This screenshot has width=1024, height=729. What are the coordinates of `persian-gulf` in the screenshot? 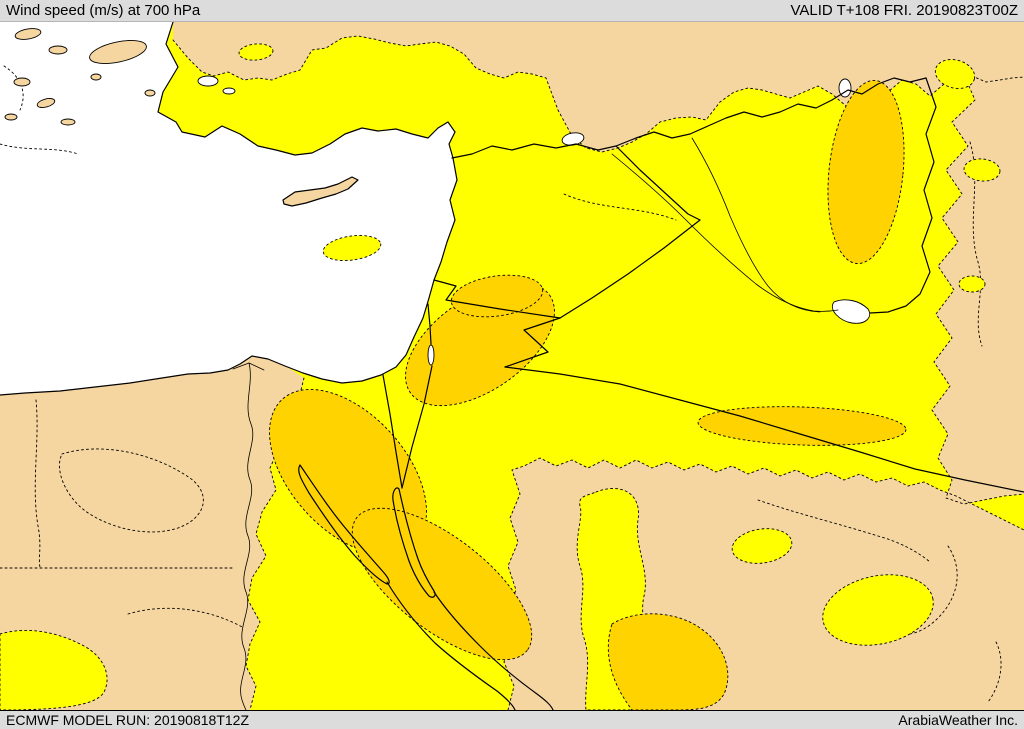 It's located at (851, 311).